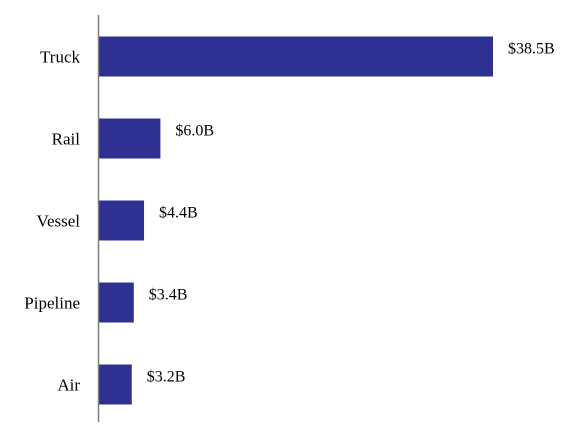  What do you see at coordinates (531, 49) in the screenshot?
I see `value-label-truck: $38.5B` at bounding box center [531, 49].